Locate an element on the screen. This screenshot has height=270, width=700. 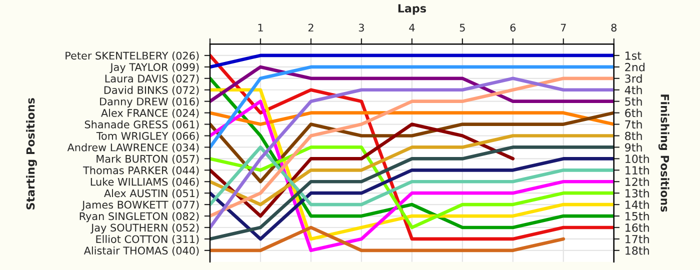
category-label: Luke WILLIAMS (046) is located at coordinates (144, 182).